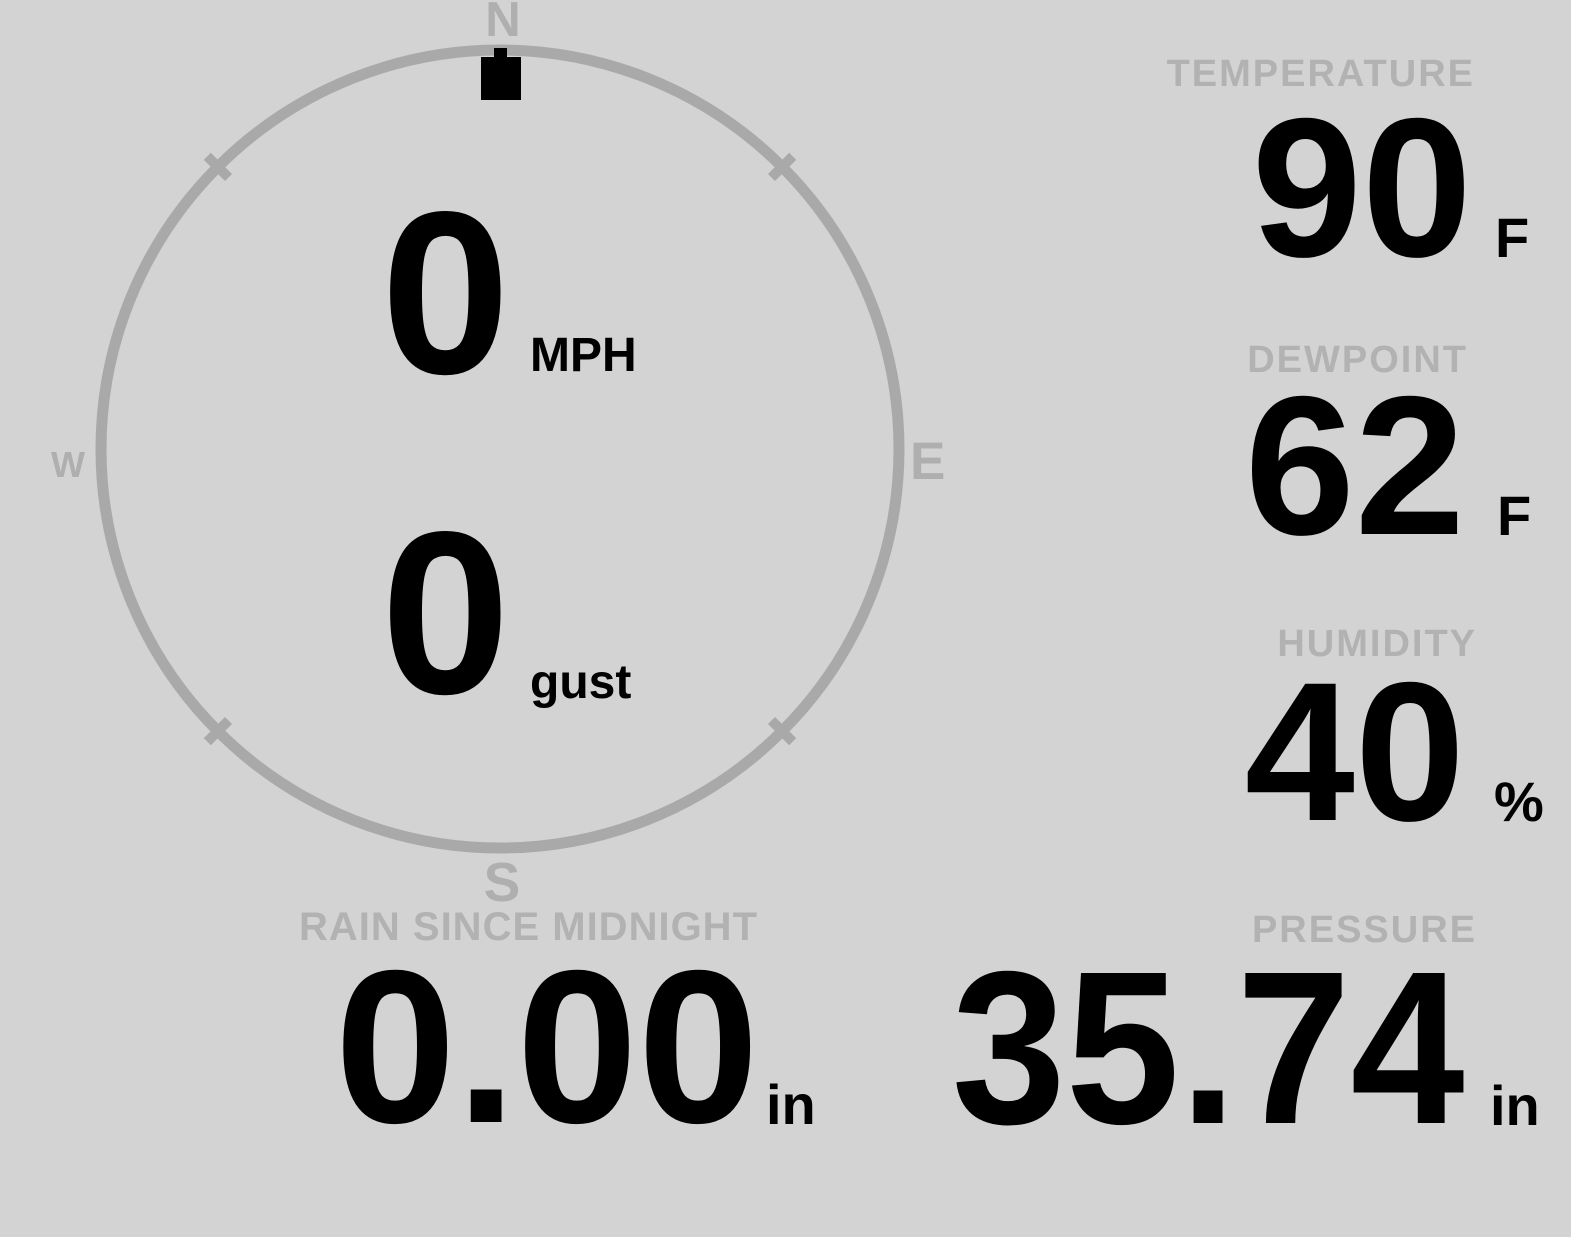 This screenshot has width=1571, height=1237. What do you see at coordinates (501, 78) in the screenshot?
I see `wind-direction-marker-icon` at bounding box center [501, 78].